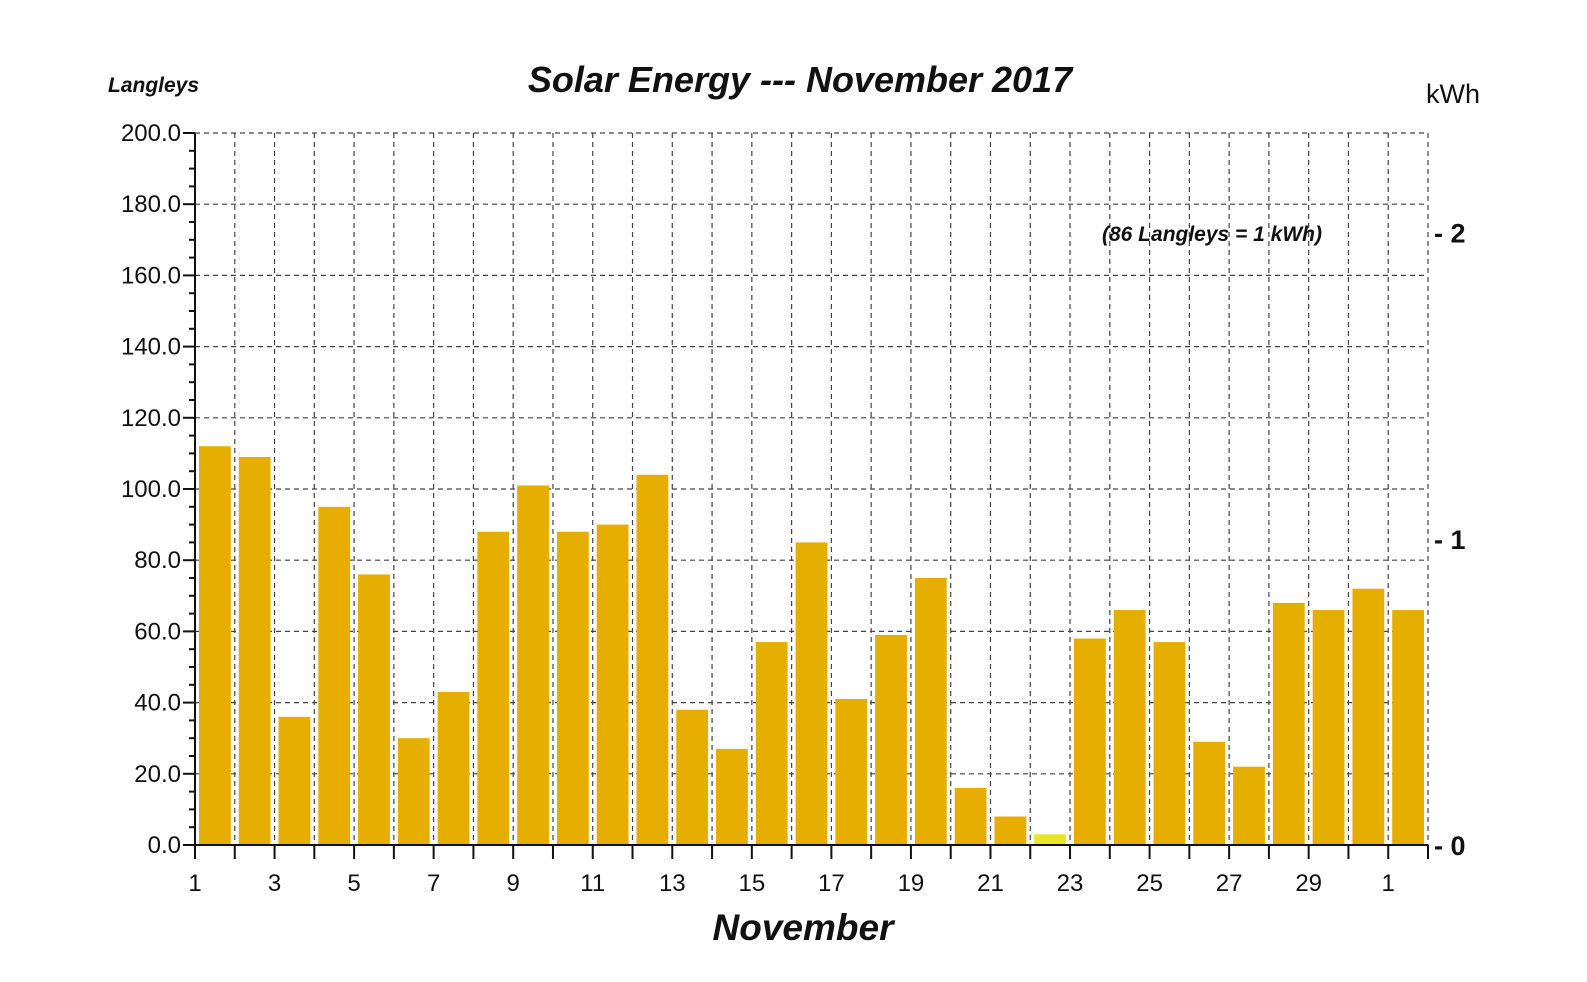  Describe the element at coordinates (151, 489) in the screenshot. I see `y-tick-label: 100.0` at that location.